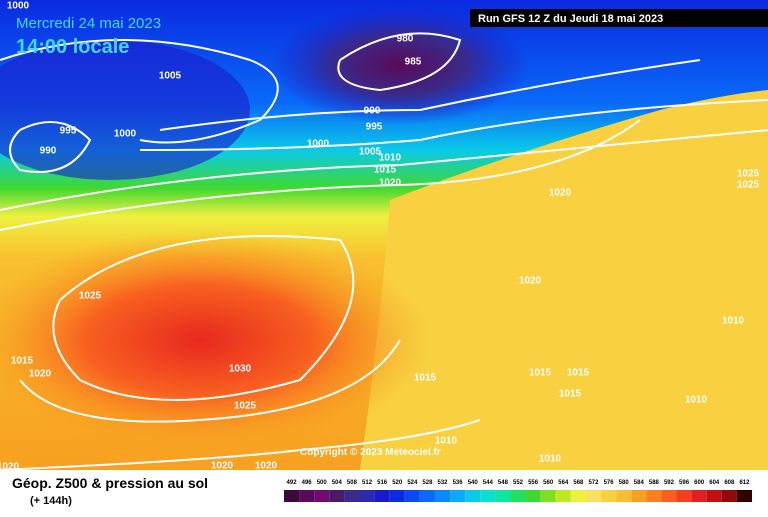 This screenshot has height=517, width=768. What do you see at coordinates (563, 483) in the screenshot?
I see `scale-label: 564` at bounding box center [563, 483].